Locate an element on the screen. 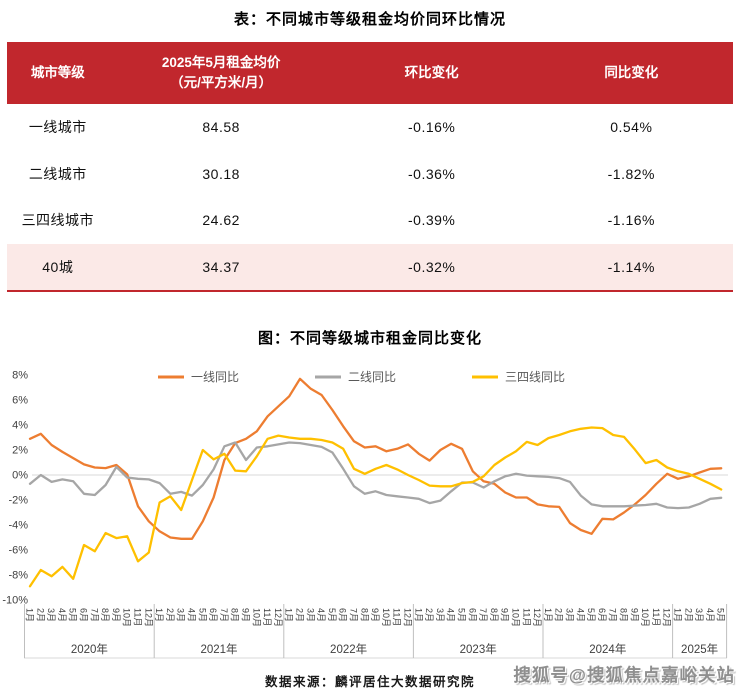 This screenshot has height=695, width=740. y-axis-tick-label: -2% is located at coordinates (18, 501).